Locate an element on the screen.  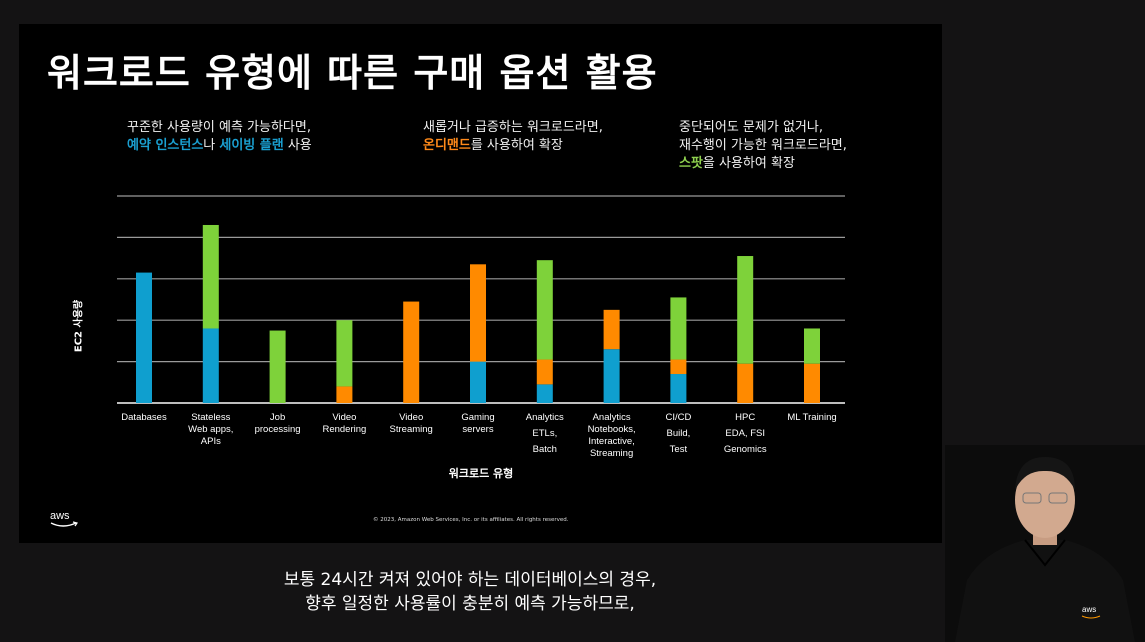
x-tick-label: Batch is located at coordinates (545, 449).